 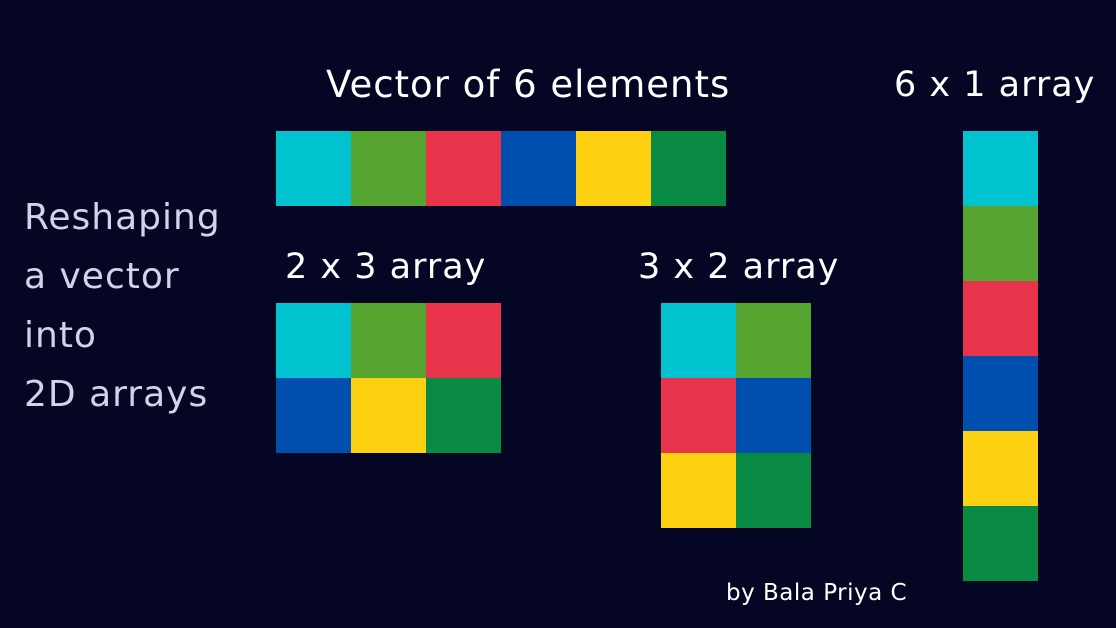 I want to click on two-by-three-grid, so click(x=388, y=378).